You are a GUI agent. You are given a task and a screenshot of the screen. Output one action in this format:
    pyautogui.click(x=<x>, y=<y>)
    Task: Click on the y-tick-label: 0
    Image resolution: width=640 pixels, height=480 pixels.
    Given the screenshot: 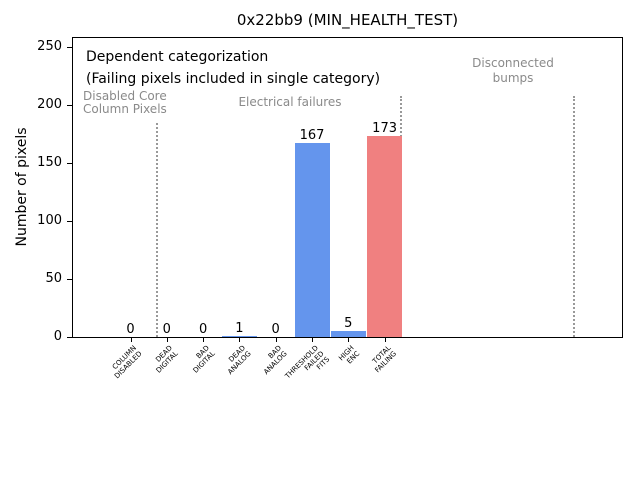 What is the action you would take?
    pyautogui.click(x=57, y=336)
    